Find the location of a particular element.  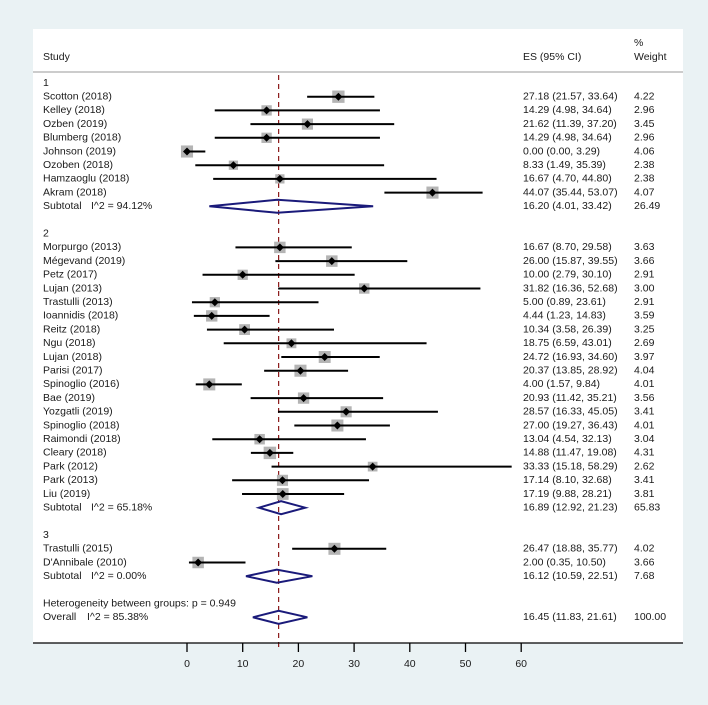

study-es-ci: 8.33 (1.49, 35.39) is located at coordinates (564, 165).